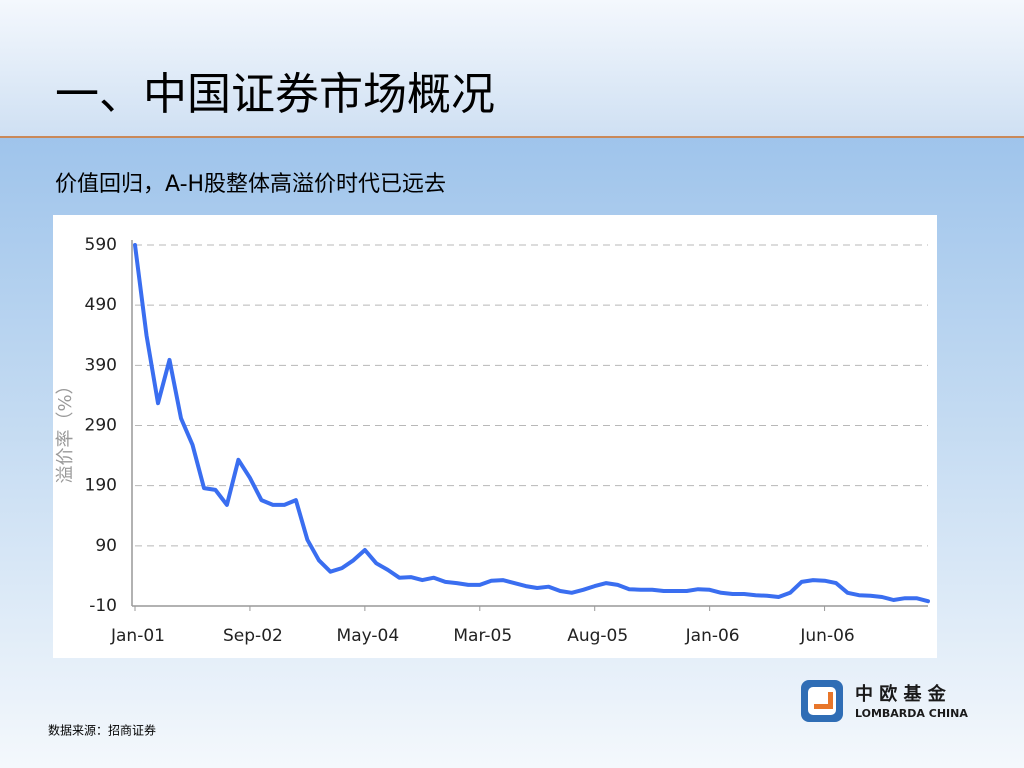 Image resolution: width=1024 pixels, height=768 pixels. I want to click on x-tick-label: Mar-05, so click(482, 636).